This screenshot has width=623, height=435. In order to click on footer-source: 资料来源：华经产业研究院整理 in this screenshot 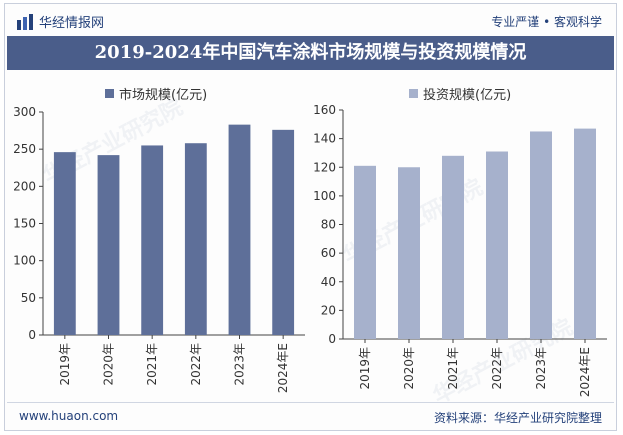, I will do `click(517, 418)`.